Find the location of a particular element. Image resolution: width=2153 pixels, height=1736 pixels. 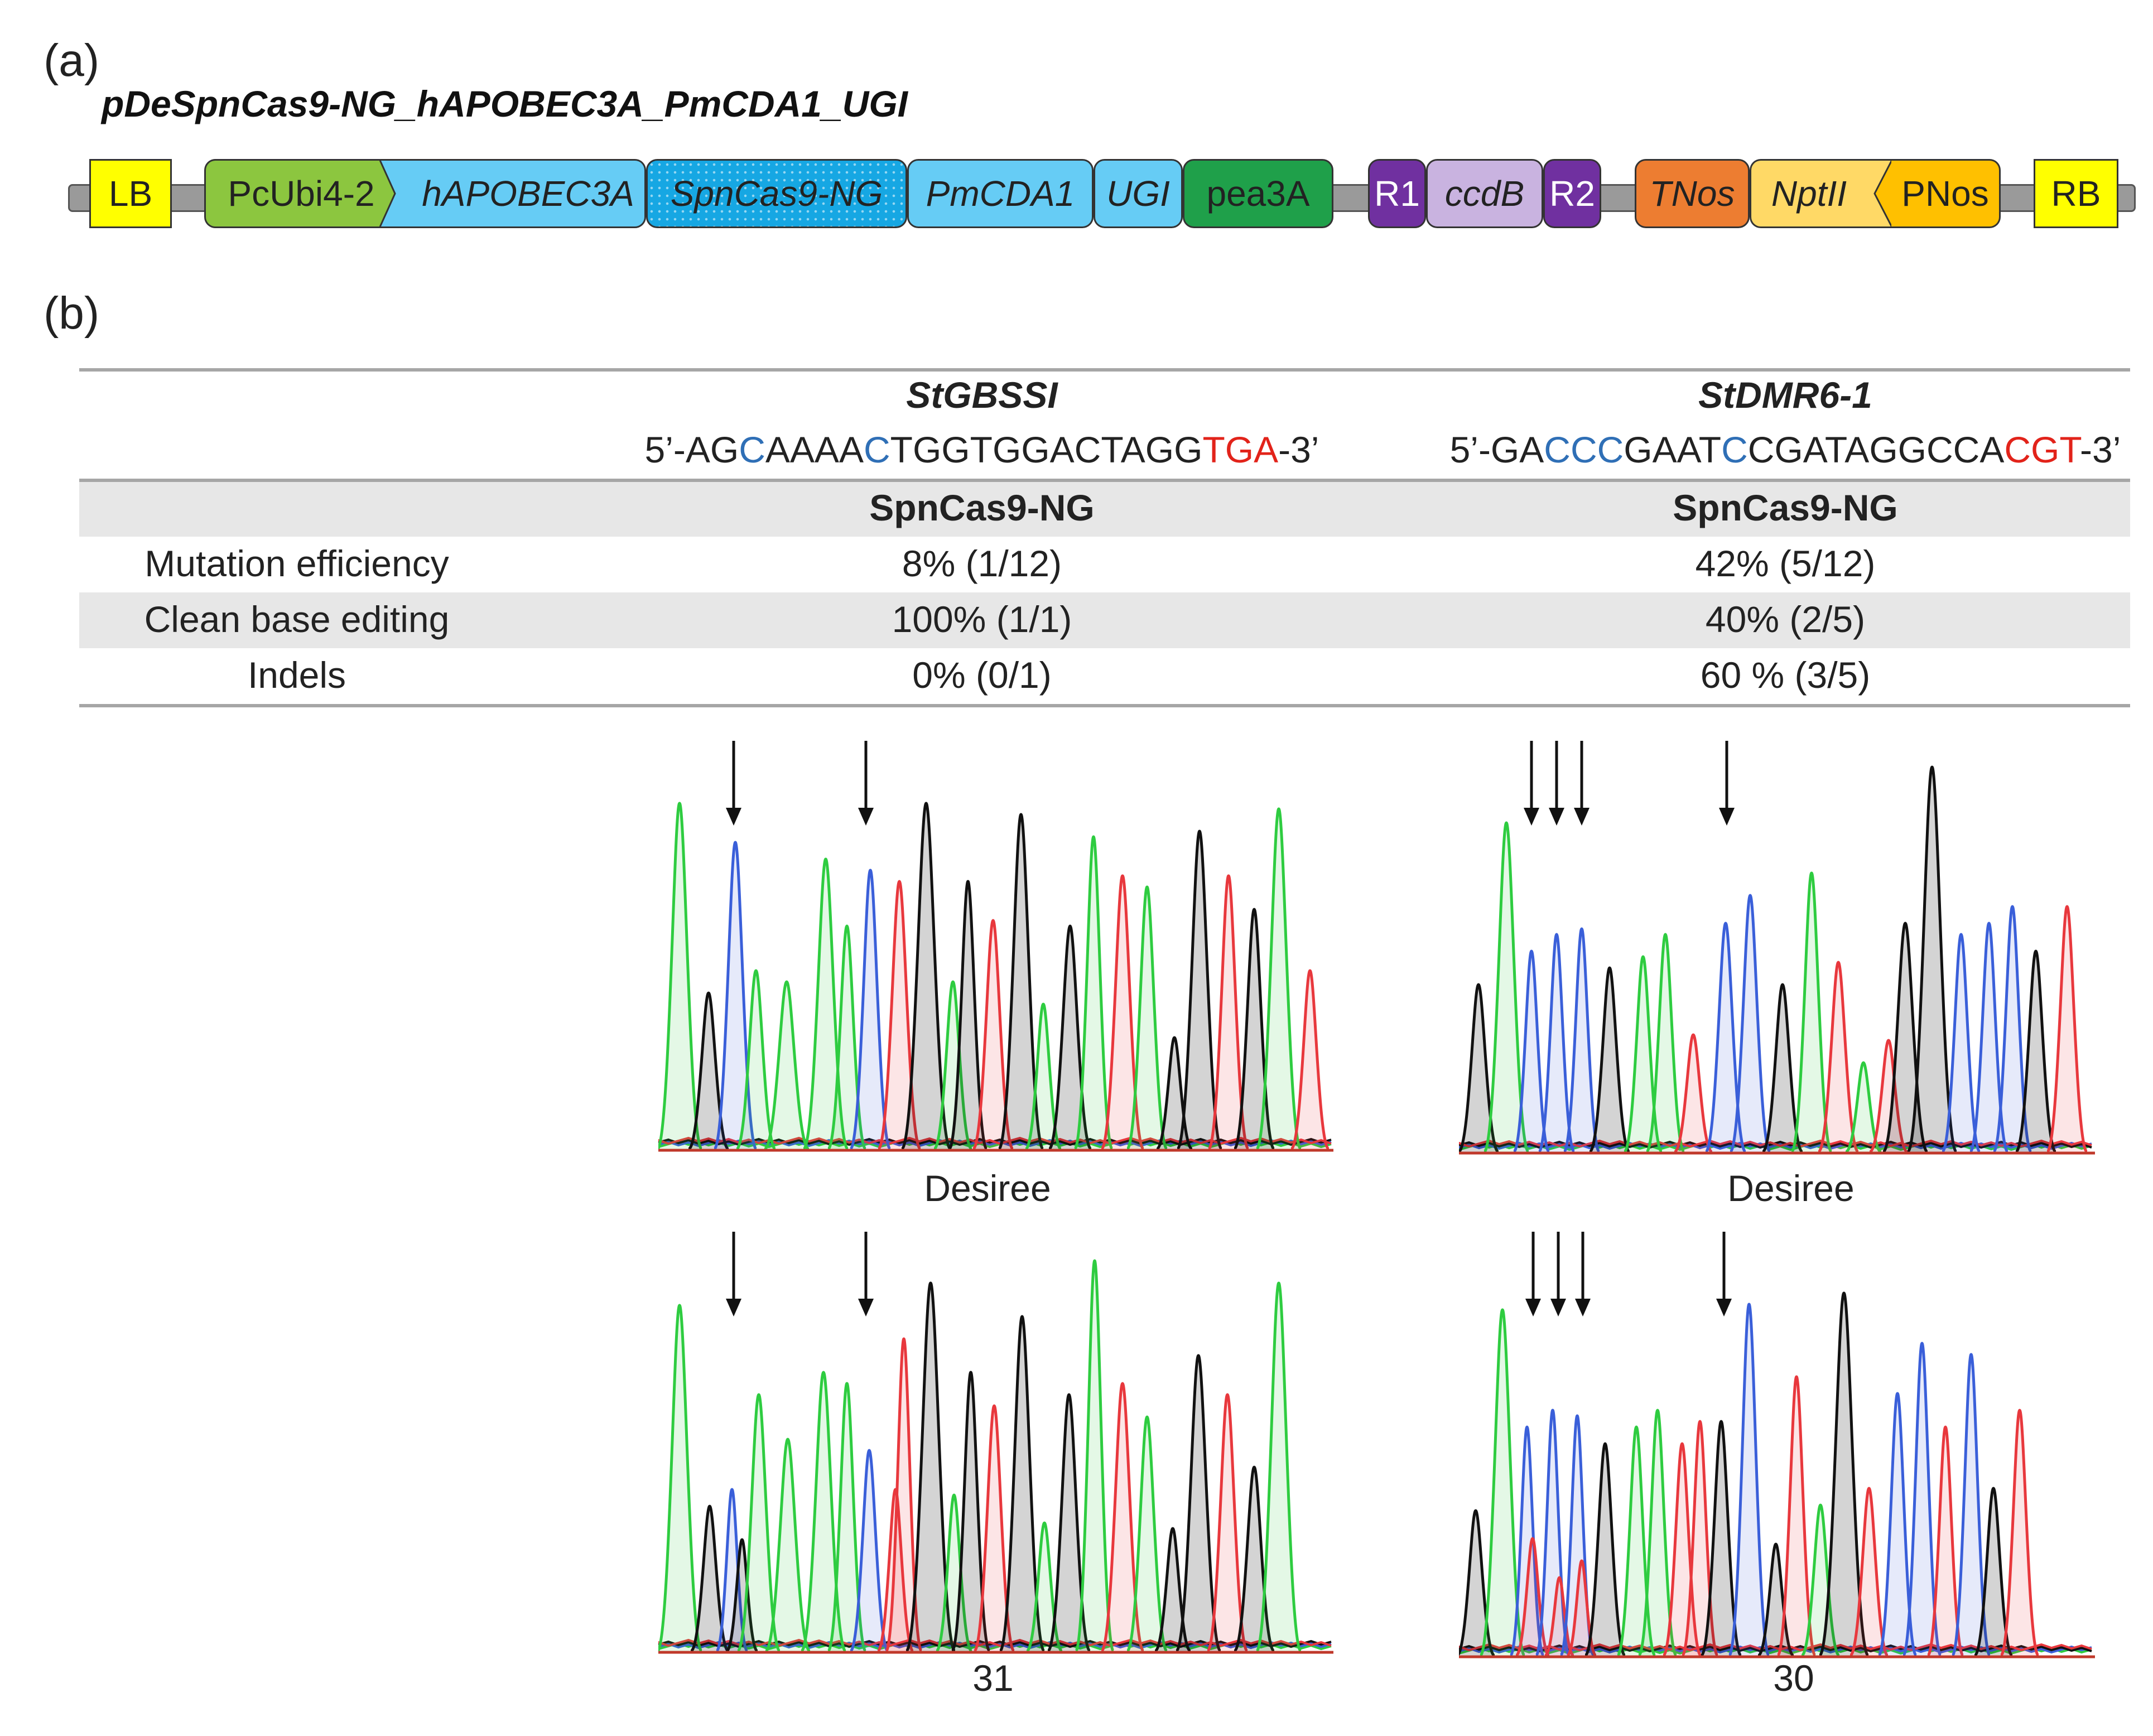

segment-pcubi4-2: PcUbi4-2 is located at coordinates (300, 193).